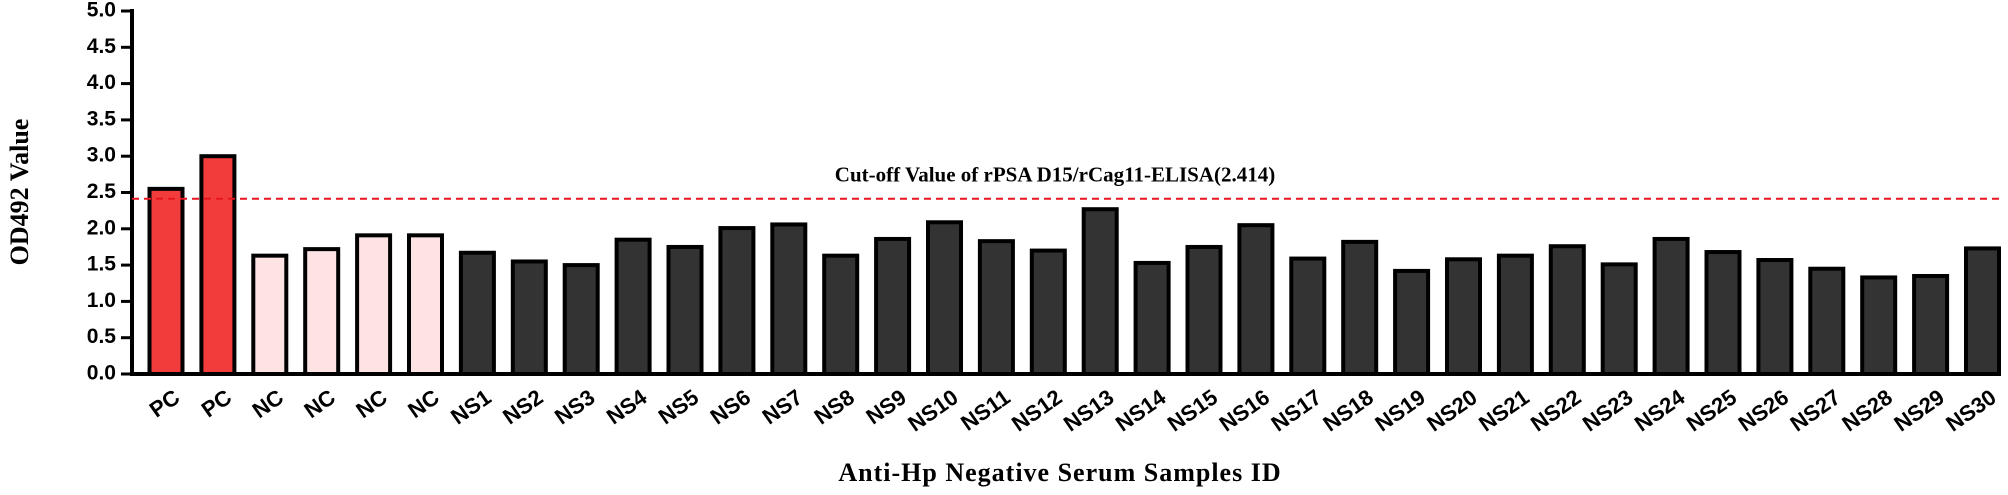 The image size is (2008, 495). Describe the element at coordinates (1711, 410) in the screenshot. I see `x-tick-label: NS25` at that location.